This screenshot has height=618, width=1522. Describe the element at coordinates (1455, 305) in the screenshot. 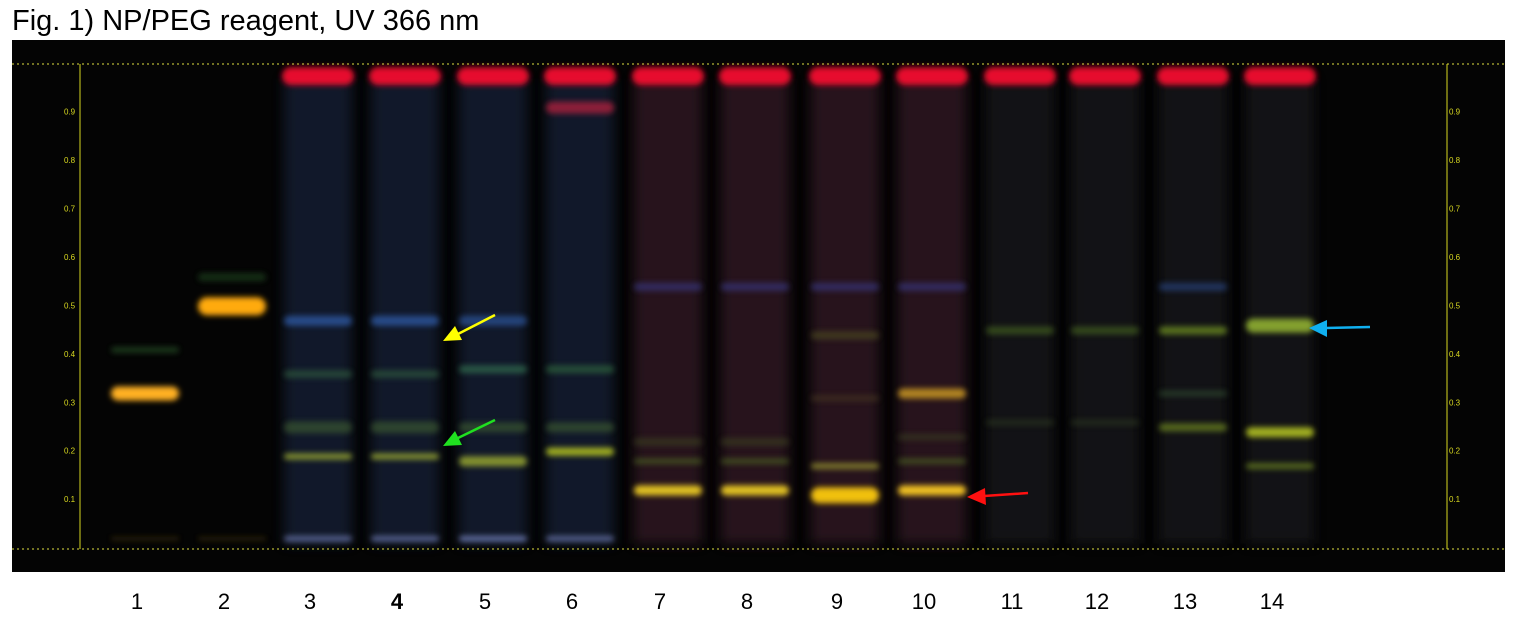

I see `rf-label: 0.5` at that location.